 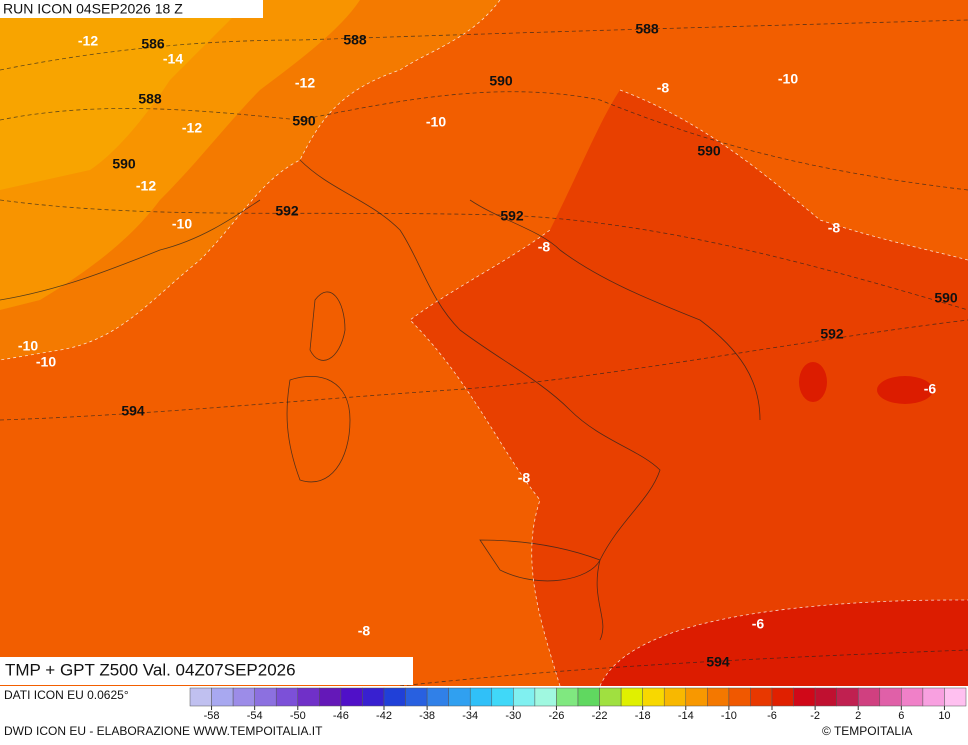 I want to click on colorbar-tick-label: -14, so click(x=686, y=716).